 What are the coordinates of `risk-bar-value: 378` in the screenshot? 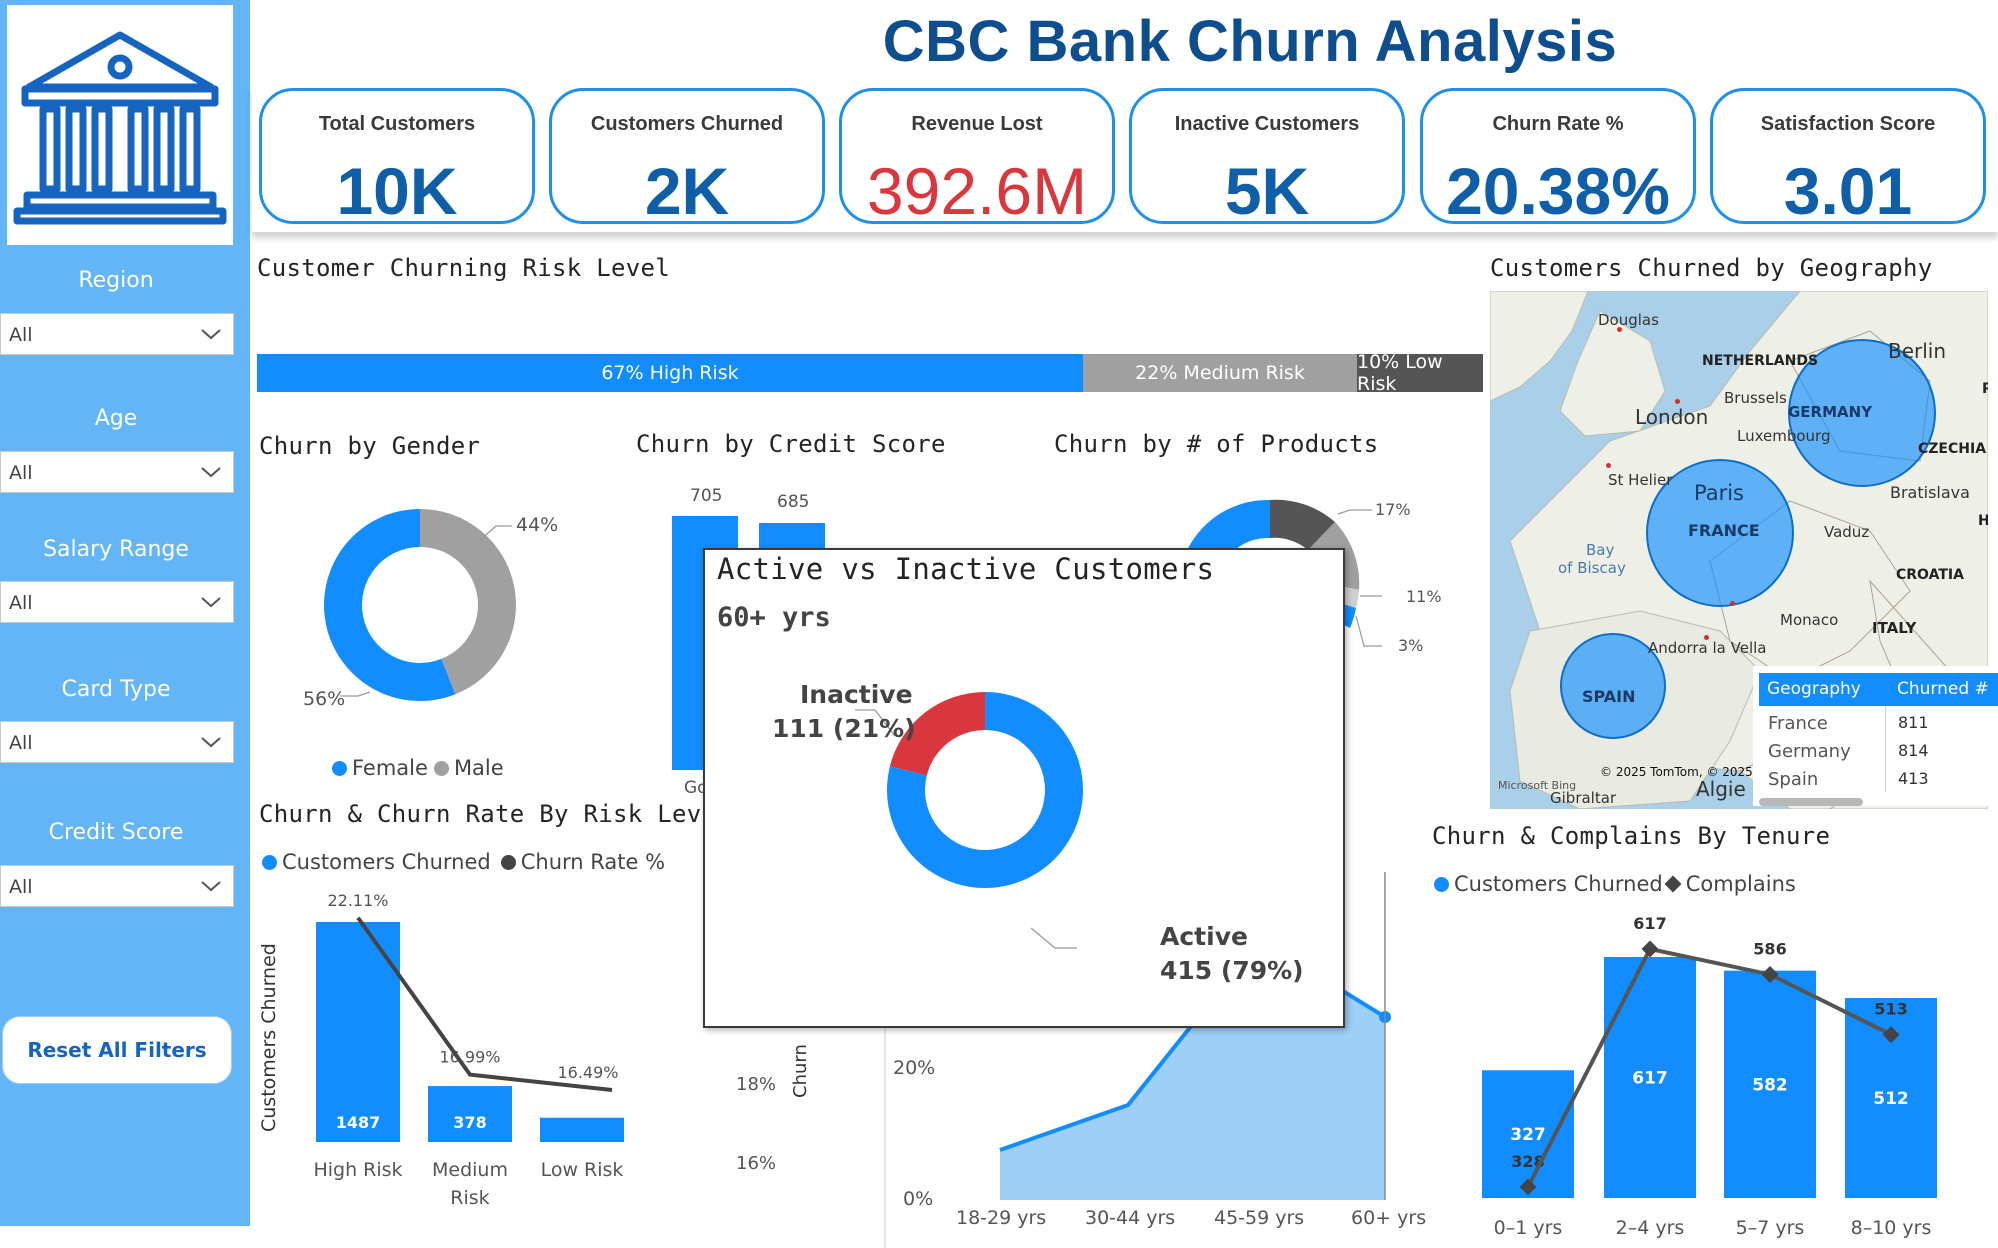 It's located at (469, 1122).